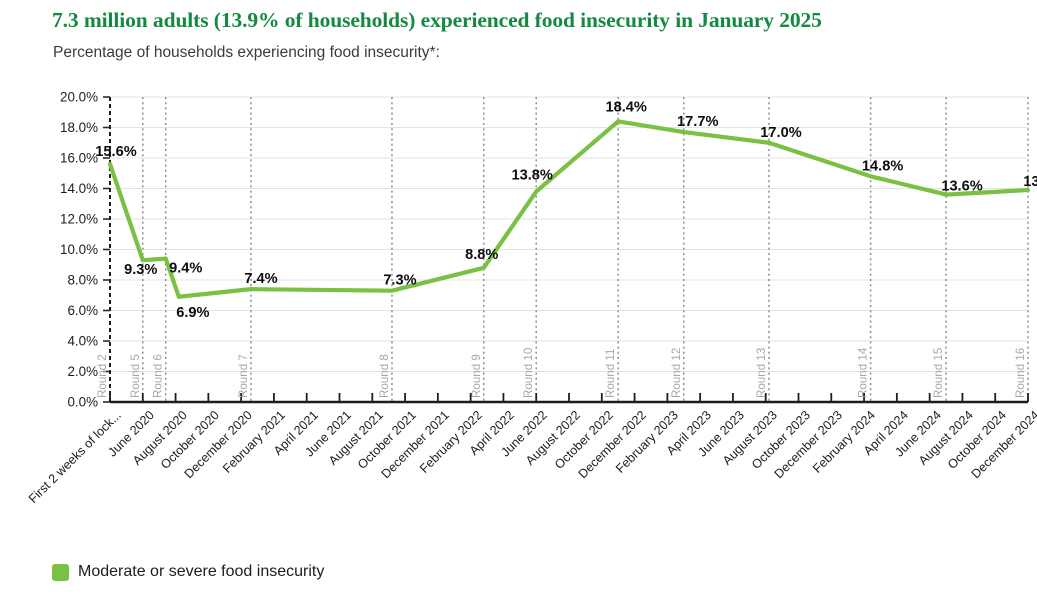 Image resolution: width=1037 pixels, height=600 pixels. What do you see at coordinates (115, 152) in the screenshot?
I see `svg-text: 15.6%` at bounding box center [115, 152].